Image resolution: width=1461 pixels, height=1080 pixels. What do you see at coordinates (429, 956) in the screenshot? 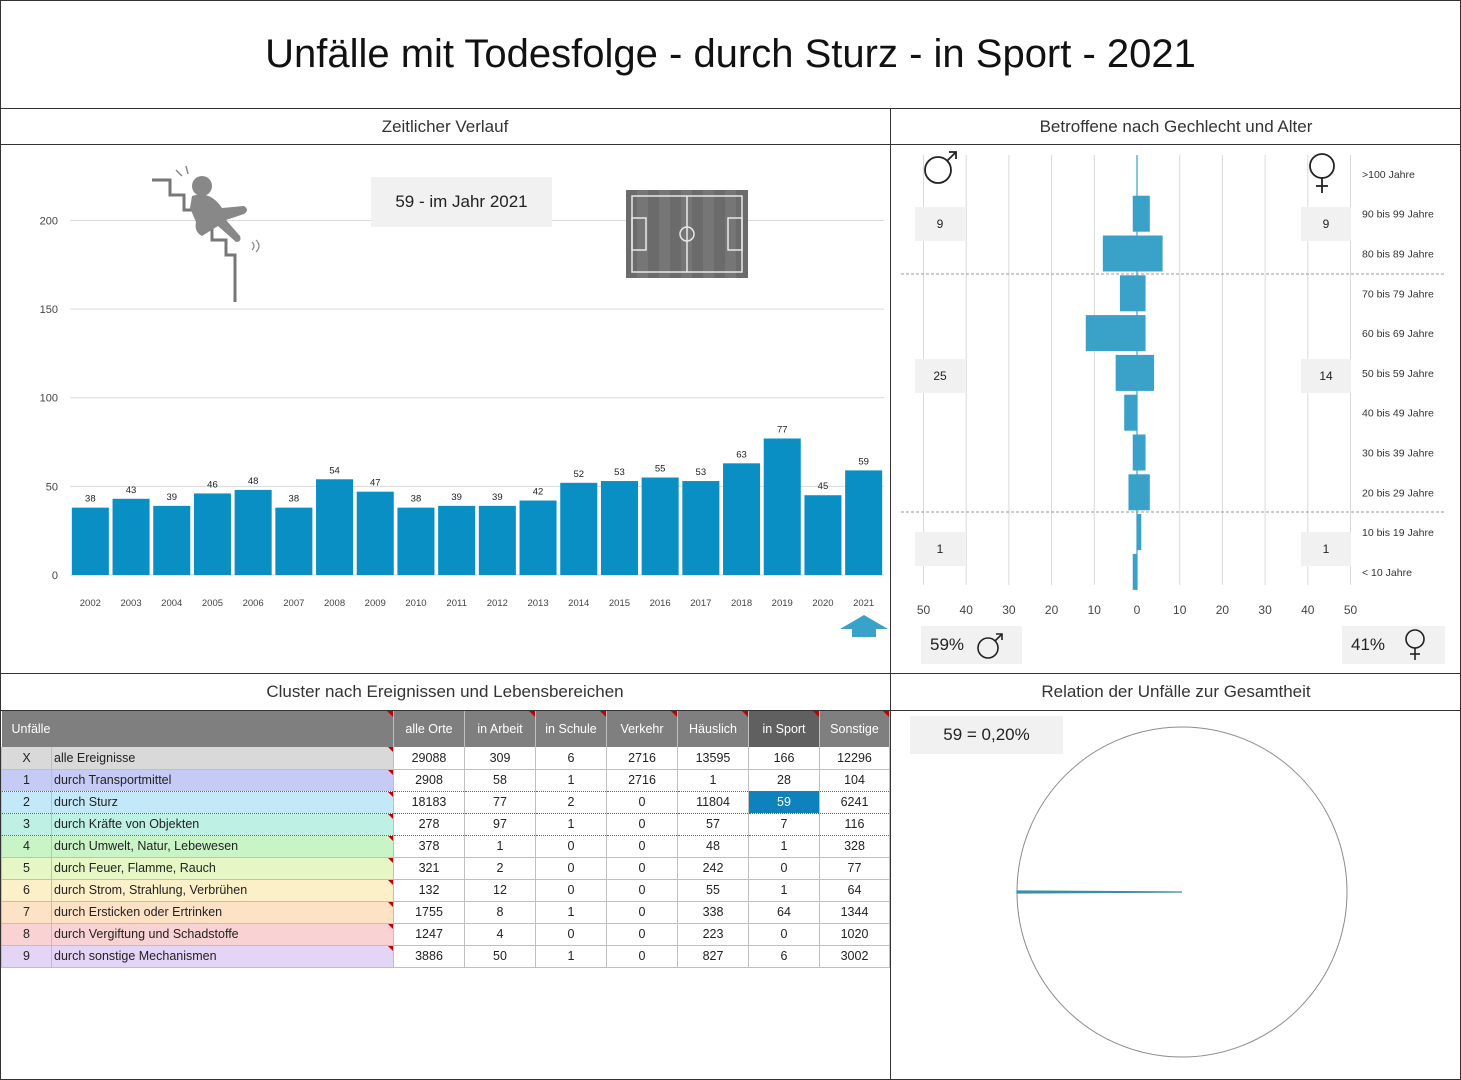
I see `table-cell: 3886` at bounding box center [429, 956].